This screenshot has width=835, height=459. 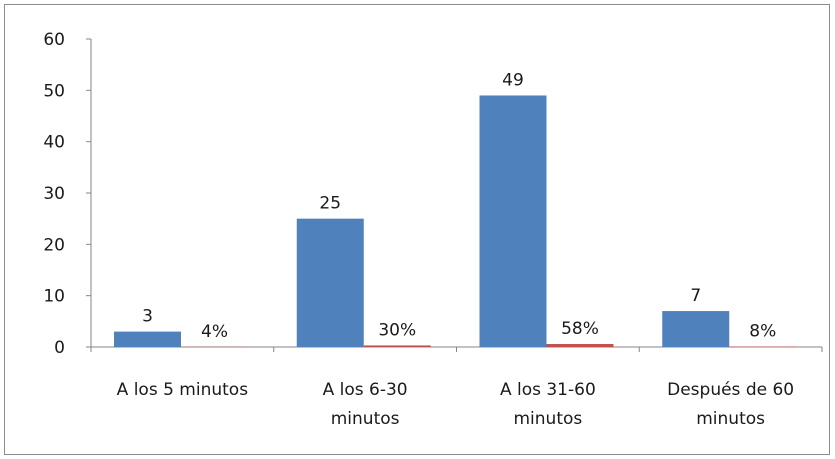 I want to click on data-label: 58%, so click(x=580, y=329).